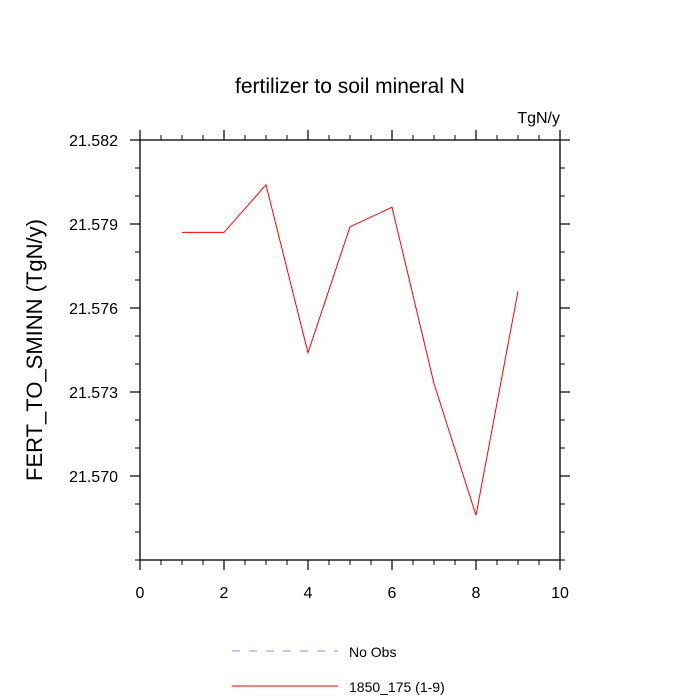  Describe the element at coordinates (560, 593) in the screenshot. I see `x-tick-label: 10` at that location.